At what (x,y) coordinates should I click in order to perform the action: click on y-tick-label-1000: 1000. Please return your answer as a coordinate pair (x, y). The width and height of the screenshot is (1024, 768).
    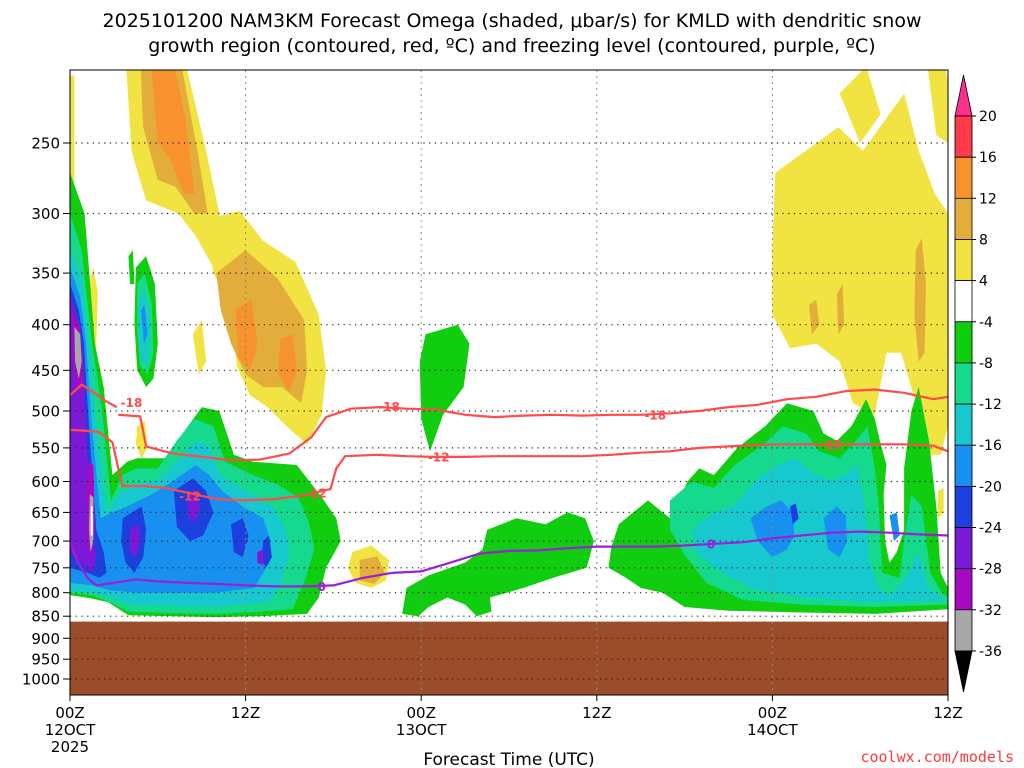
    Looking at the image, I should click on (41, 680).